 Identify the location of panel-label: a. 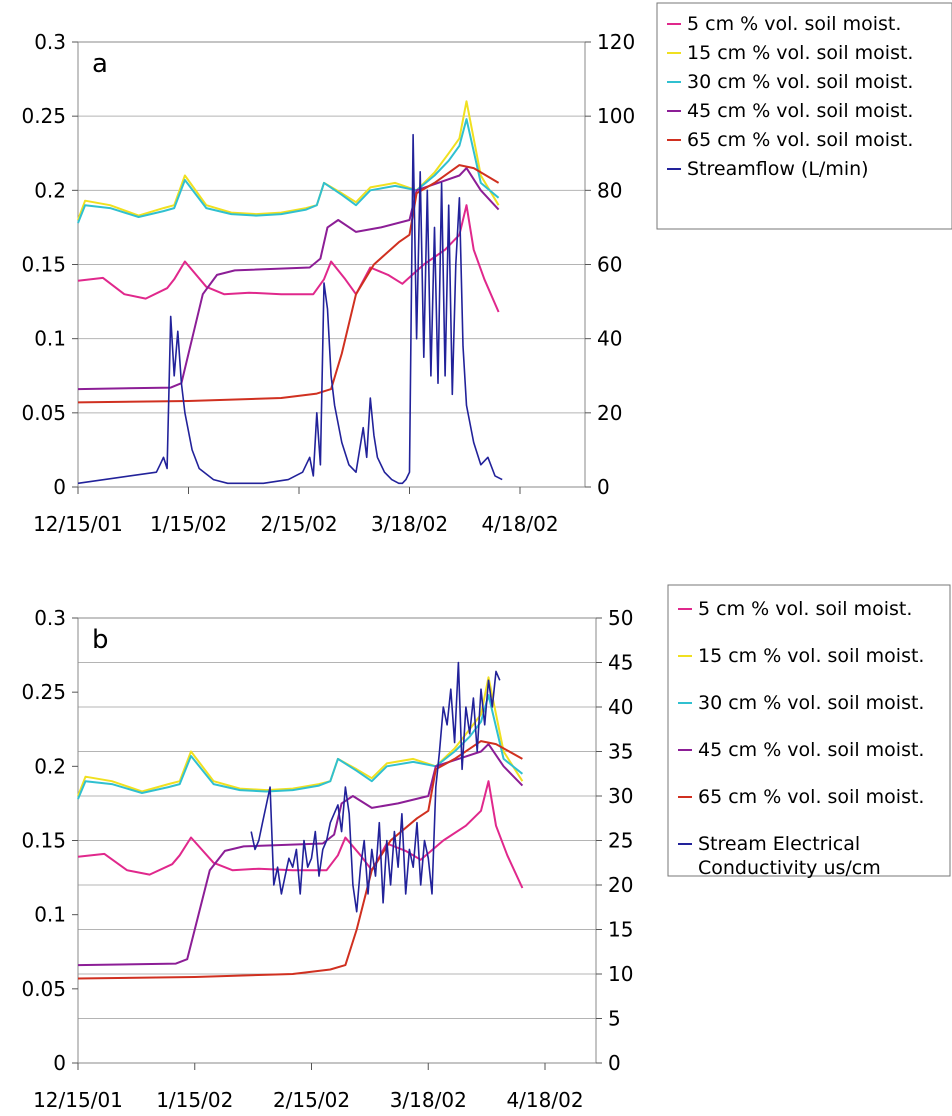
(100, 64).